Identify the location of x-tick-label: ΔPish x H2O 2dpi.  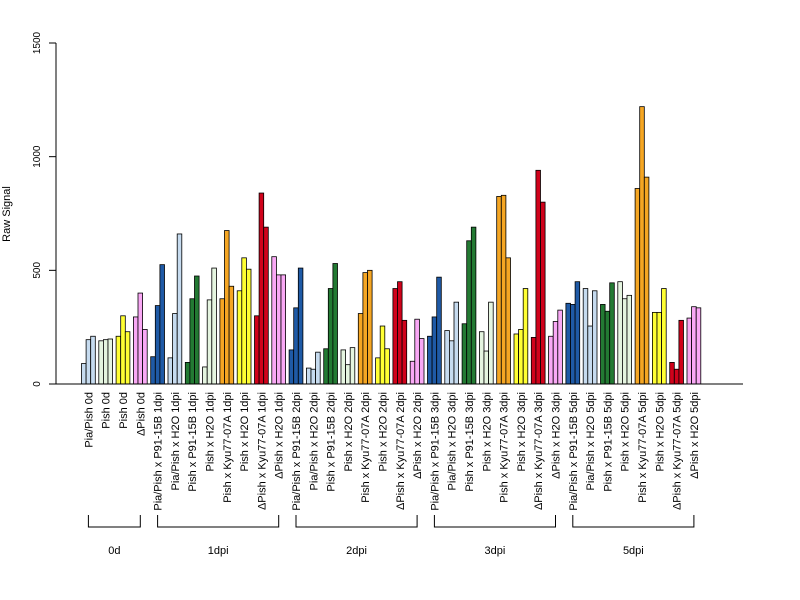
(418, 435).